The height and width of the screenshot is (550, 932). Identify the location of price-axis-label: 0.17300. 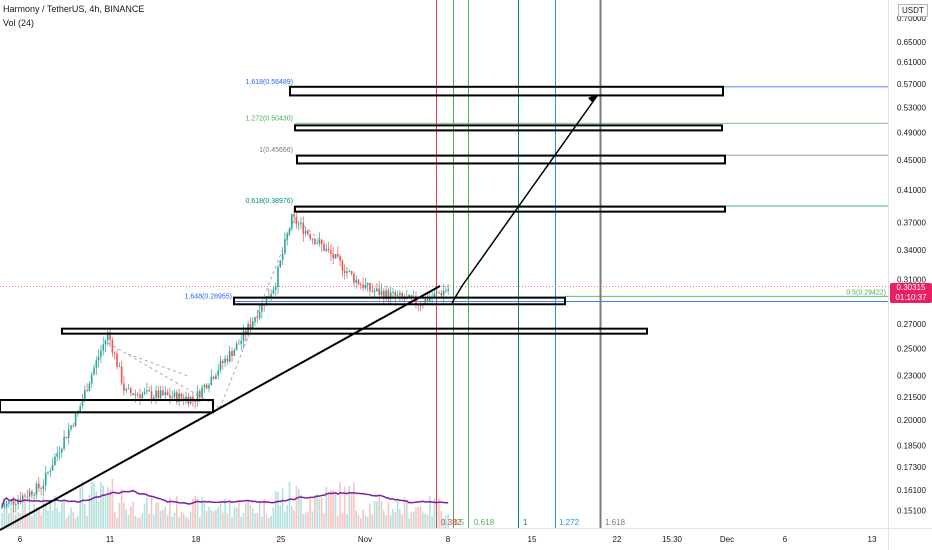
(911, 467).